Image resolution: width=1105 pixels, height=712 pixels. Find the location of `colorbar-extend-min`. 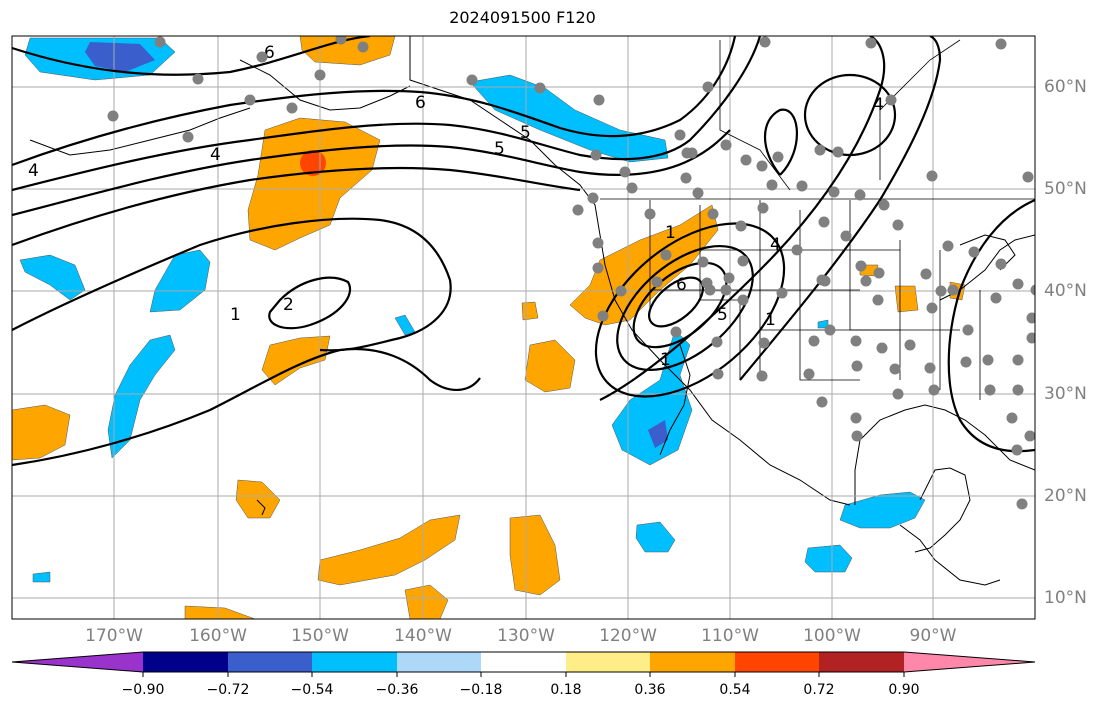

colorbar-extend-min is located at coordinates (77, 662).